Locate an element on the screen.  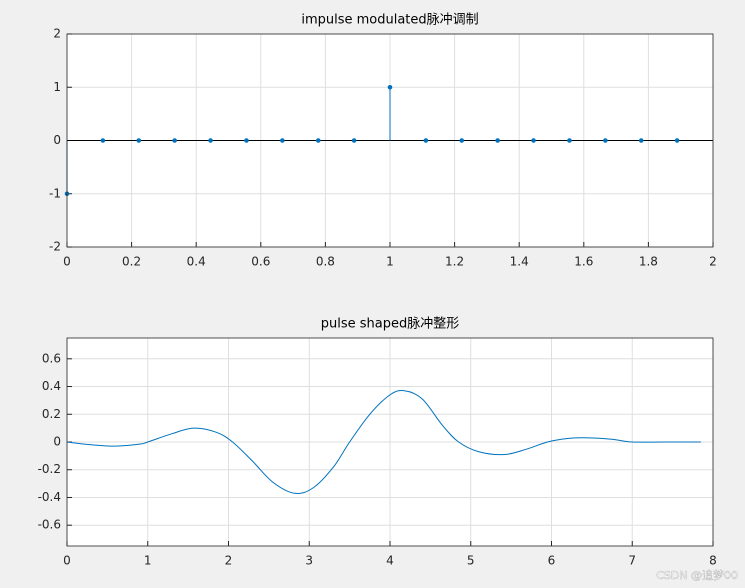
chart-title: pulse shaped脉冲整形 is located at coordinates (390, 324).